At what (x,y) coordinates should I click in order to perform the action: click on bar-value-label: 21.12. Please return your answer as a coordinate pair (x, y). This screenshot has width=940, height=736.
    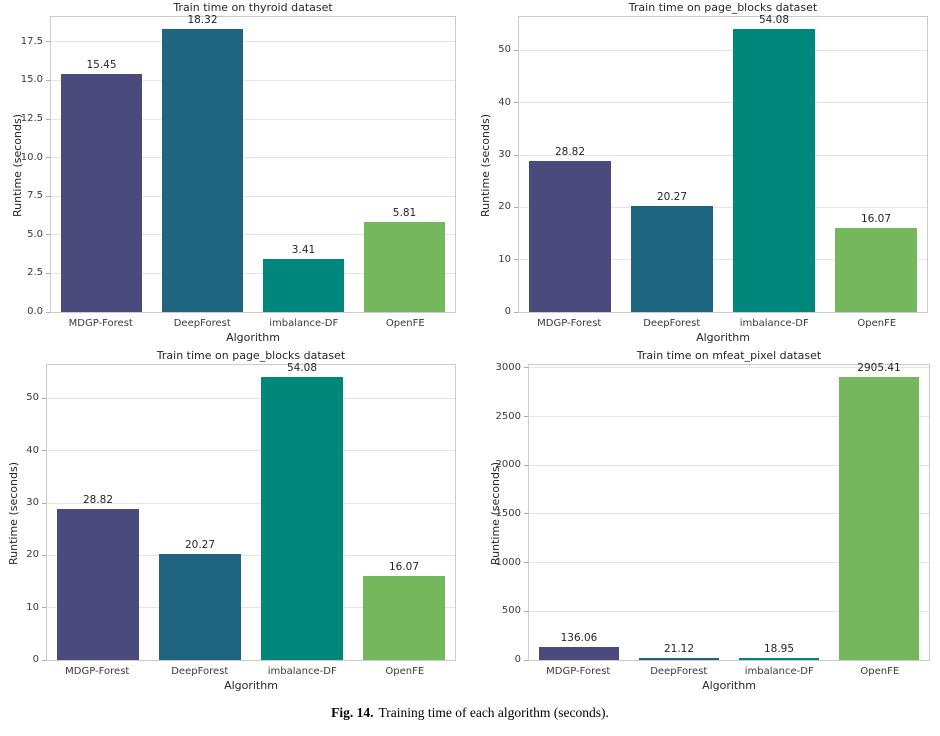
    Looking at the image, I should click on (679, 648).